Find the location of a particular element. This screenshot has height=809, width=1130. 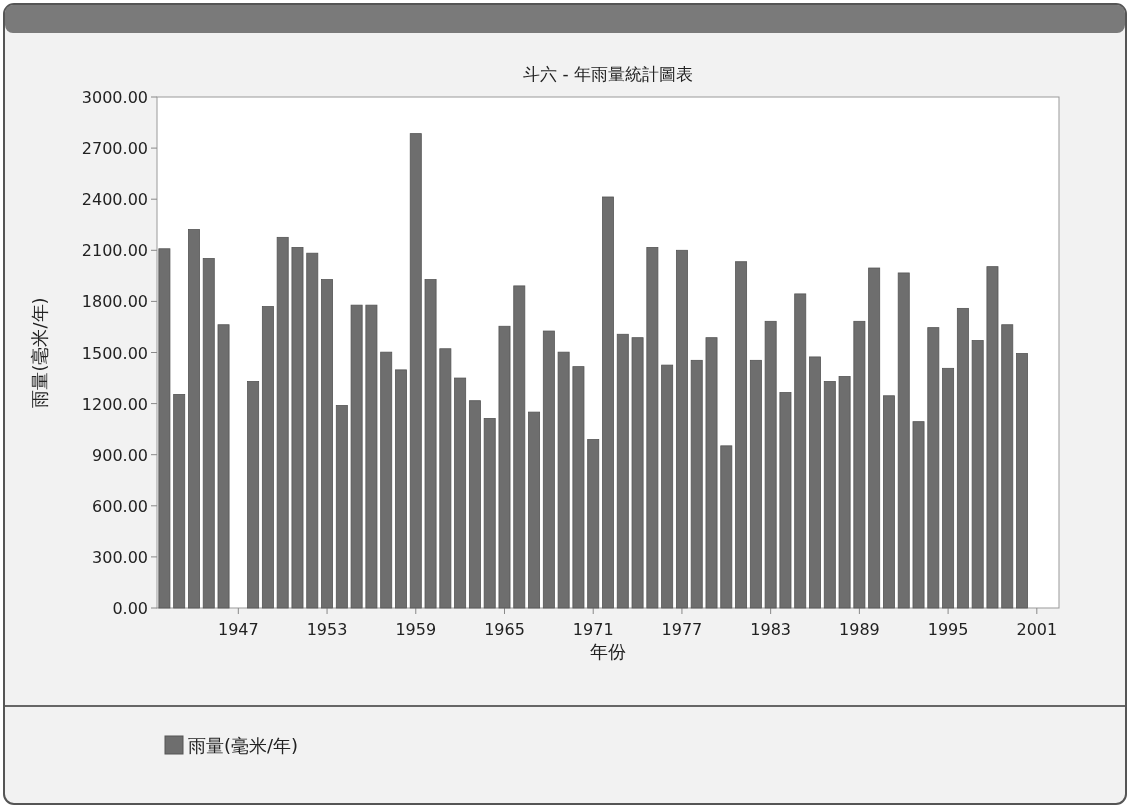

y-tick-label: 2100.00 is located at coordinates (114, 251).